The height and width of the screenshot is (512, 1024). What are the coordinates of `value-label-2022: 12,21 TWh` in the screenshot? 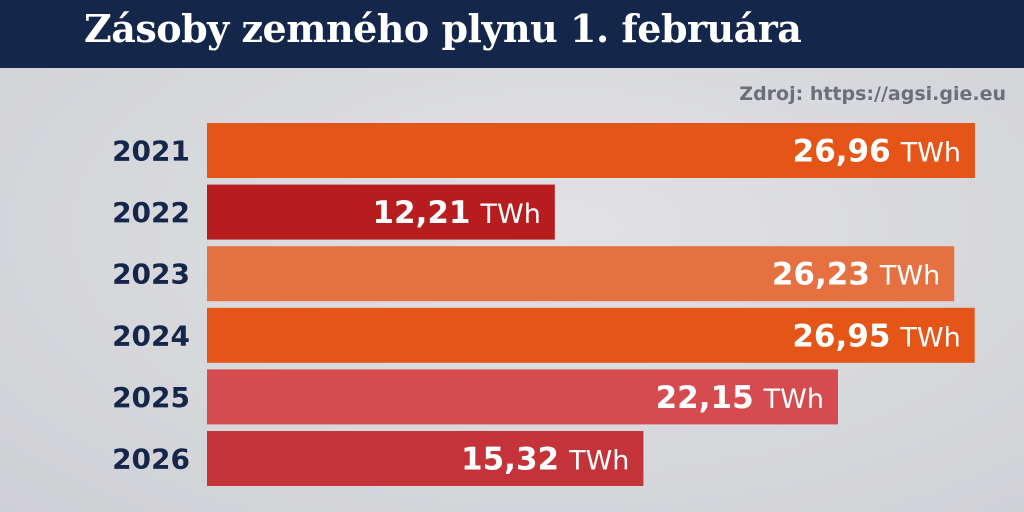 It's located at (456, 213).